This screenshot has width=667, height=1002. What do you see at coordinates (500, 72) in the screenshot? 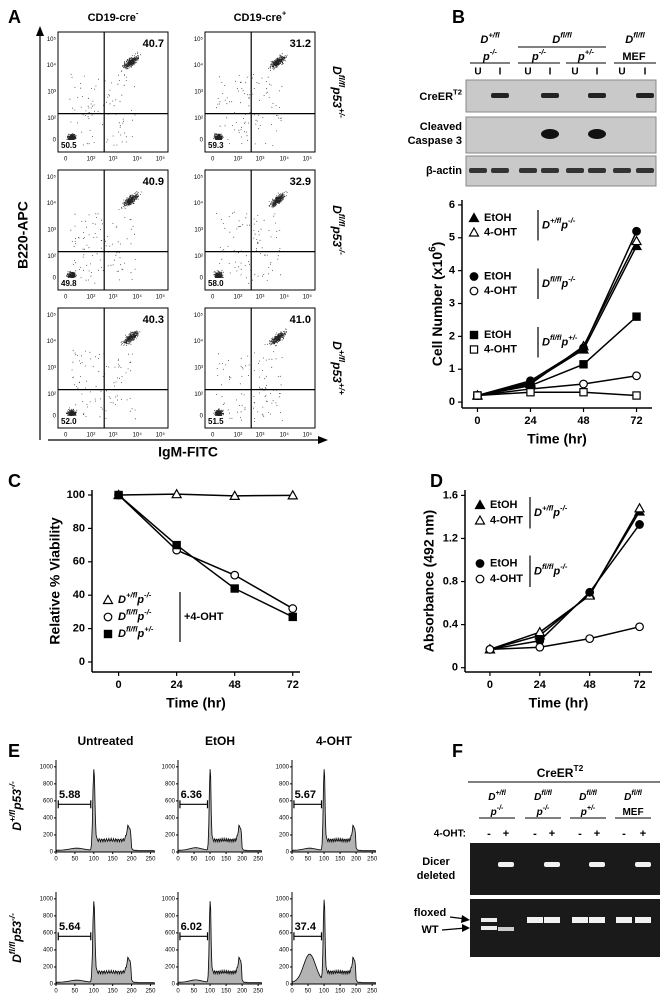
I see `lane-label: I` at bounding box center [500, 72].